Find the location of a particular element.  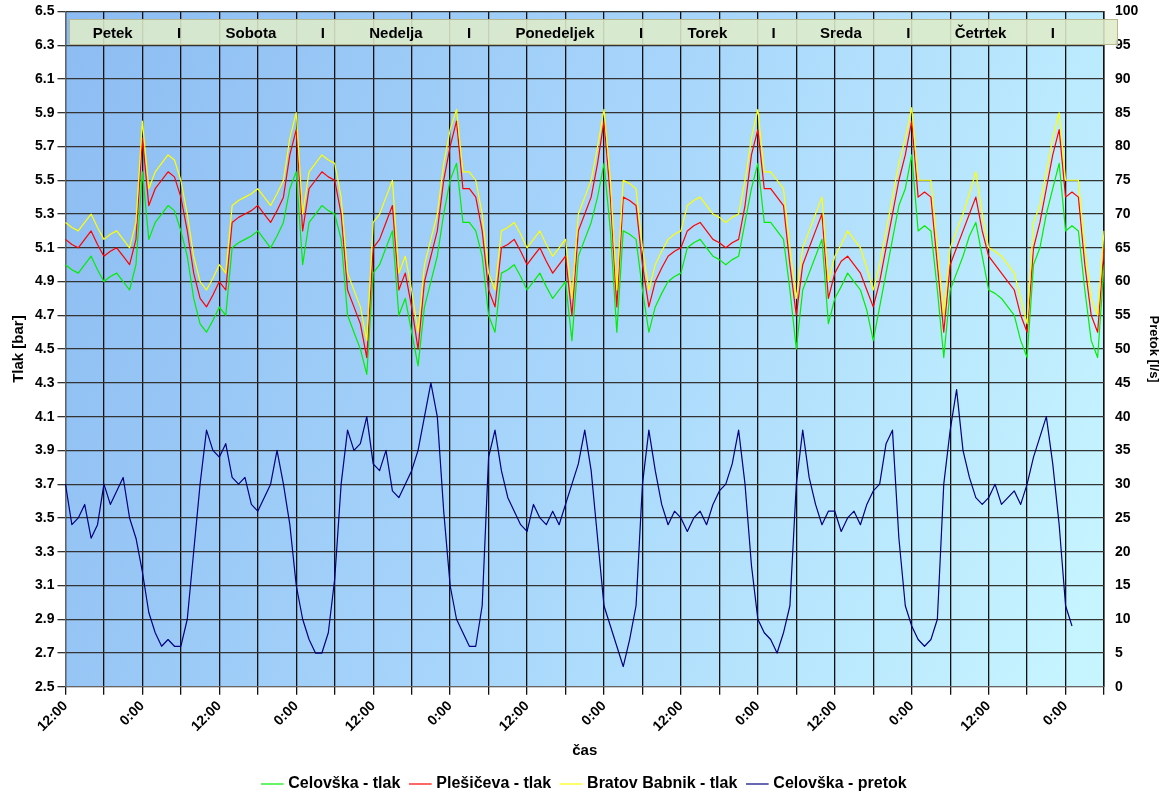

y-tick-label: 6.5 is located at coordinates (44, 10).